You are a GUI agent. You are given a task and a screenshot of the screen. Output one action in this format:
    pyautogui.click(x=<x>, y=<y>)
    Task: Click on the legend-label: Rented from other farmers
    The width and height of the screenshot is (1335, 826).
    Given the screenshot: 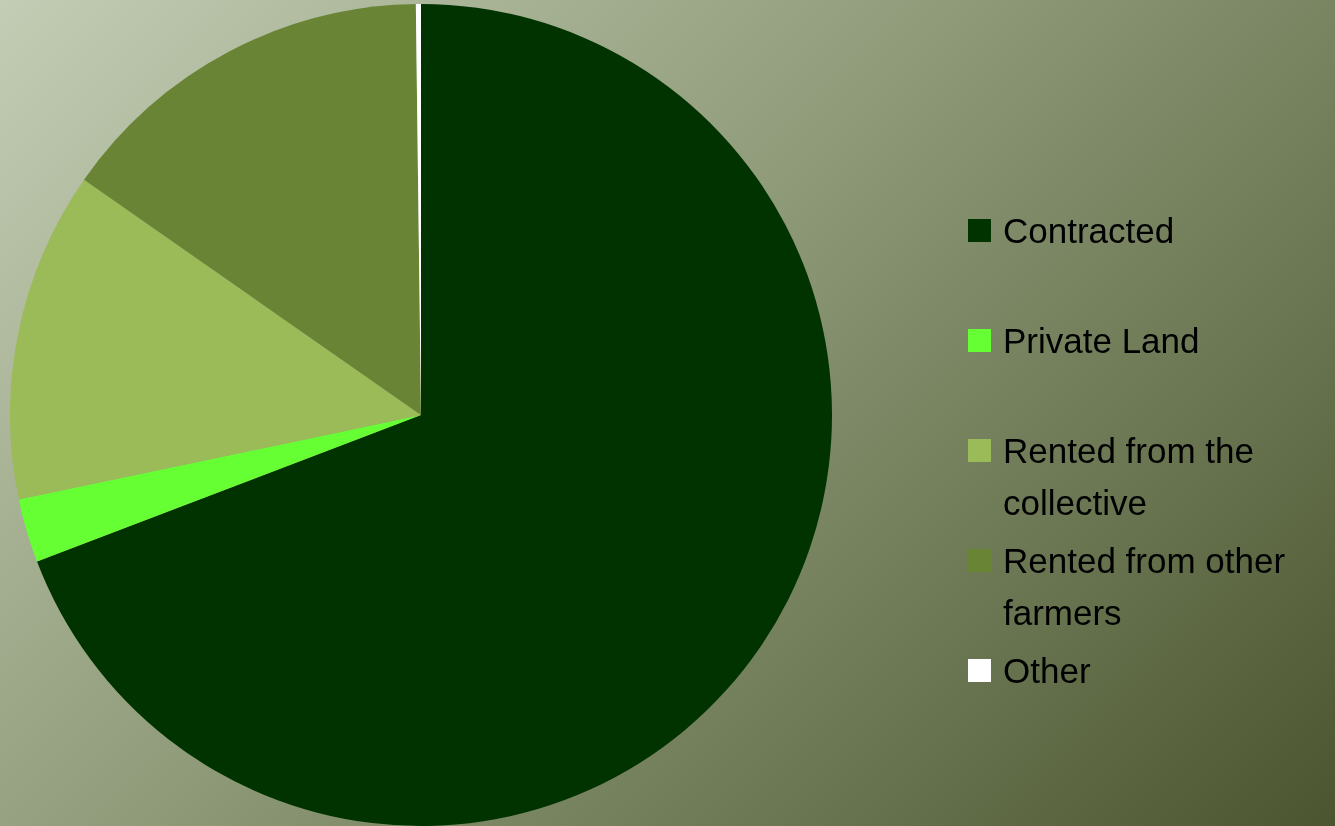 What is the action you would take?
    pyautogui.click(x=1145, y=587)
    